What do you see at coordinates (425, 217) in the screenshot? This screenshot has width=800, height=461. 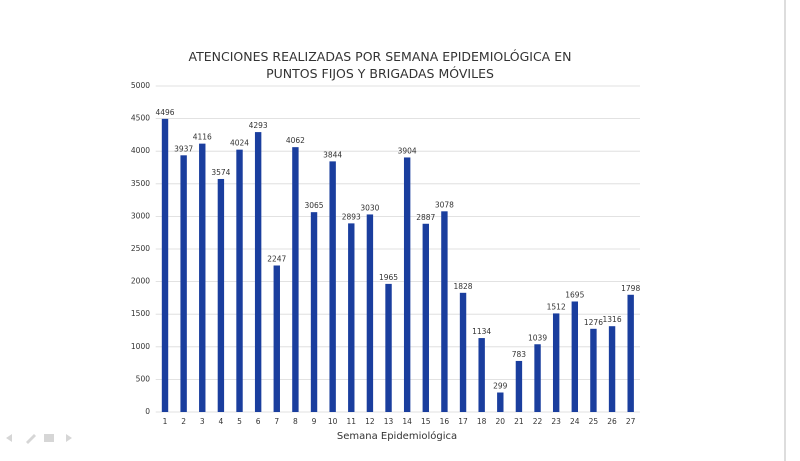 I see `value-label: 2887` at bounding box center [425, 217].